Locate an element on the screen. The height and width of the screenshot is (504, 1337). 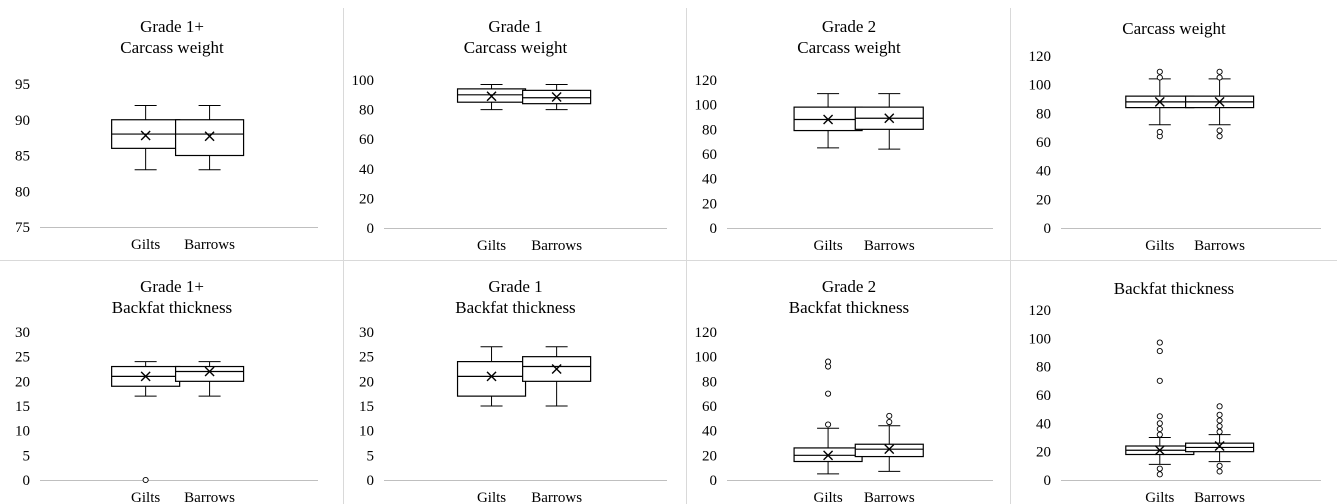
y-tick-label: 15 is located at coordinates (22, 407).